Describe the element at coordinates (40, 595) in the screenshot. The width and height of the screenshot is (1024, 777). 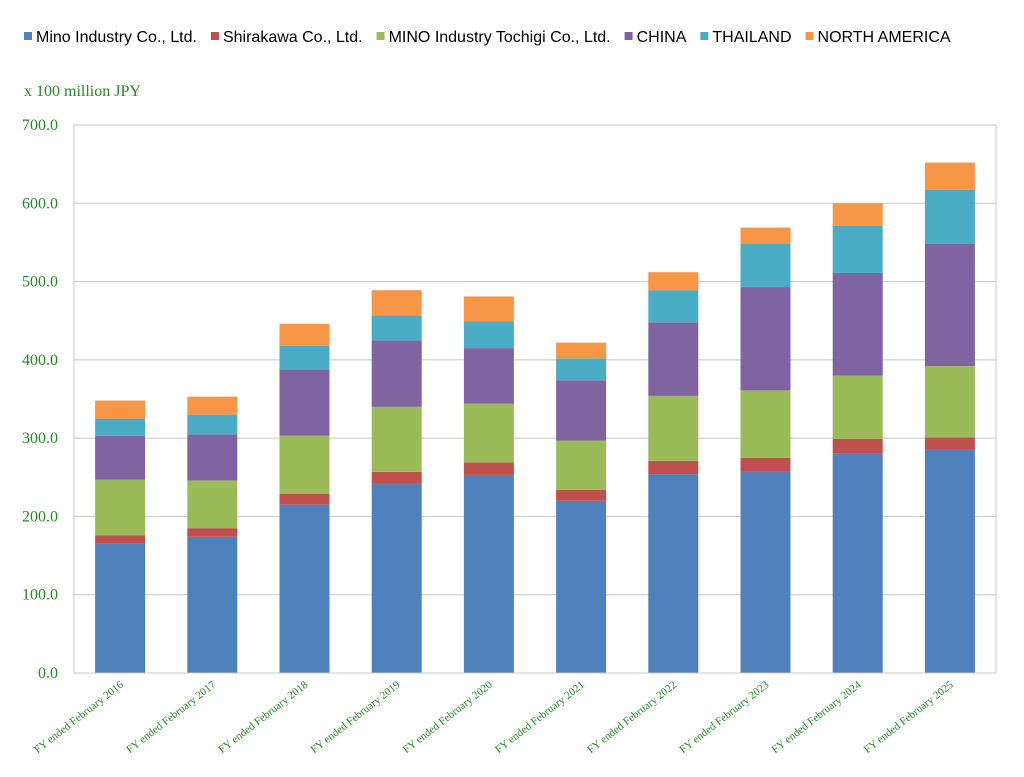
I see `y-tick-label: 100.0` at that location.